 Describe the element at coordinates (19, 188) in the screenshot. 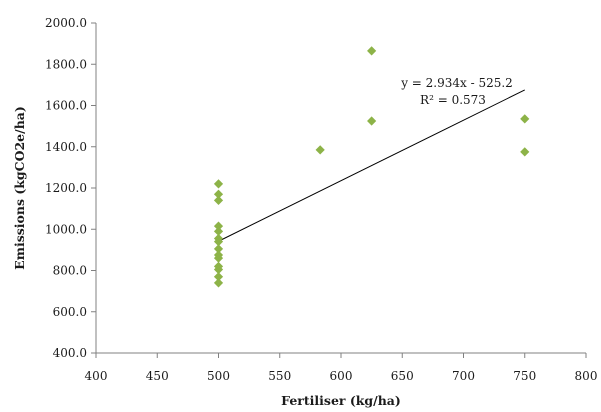

I see `y-axis-title: Emissions (kgCO2e/ha)` at that location.